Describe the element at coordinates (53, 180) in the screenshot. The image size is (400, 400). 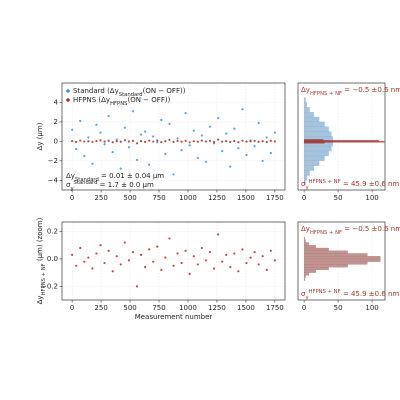
I see `y-tick-label: −4` at that location.